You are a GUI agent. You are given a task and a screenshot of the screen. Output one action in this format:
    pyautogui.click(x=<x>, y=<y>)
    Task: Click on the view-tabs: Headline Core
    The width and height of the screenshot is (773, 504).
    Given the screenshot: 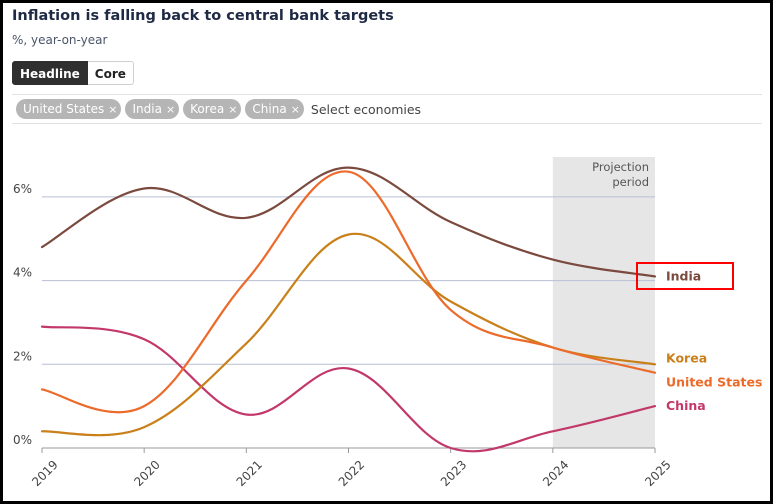 What is the action you would take?
    pyautogui.click(x=73, y=73)
    